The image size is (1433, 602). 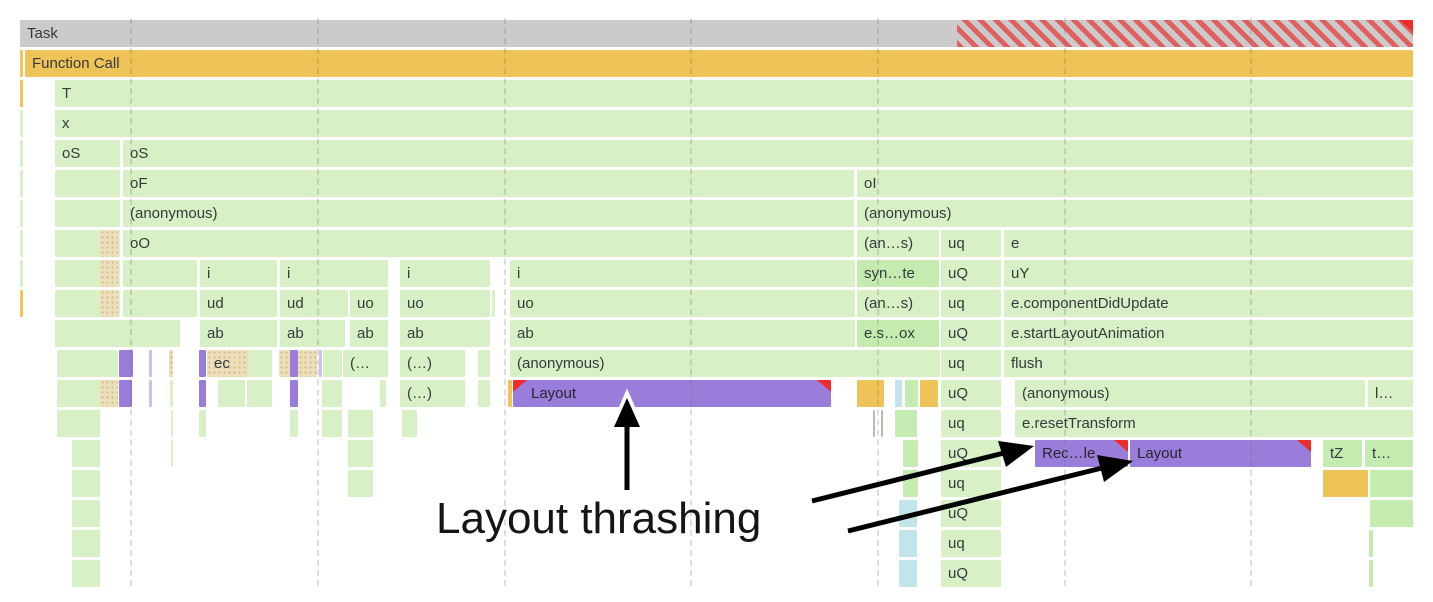 What do you see at coordinates (488, 243) in the screenshot?
I see `flame-bar-oo: oO` at bounding box center [488, 243].